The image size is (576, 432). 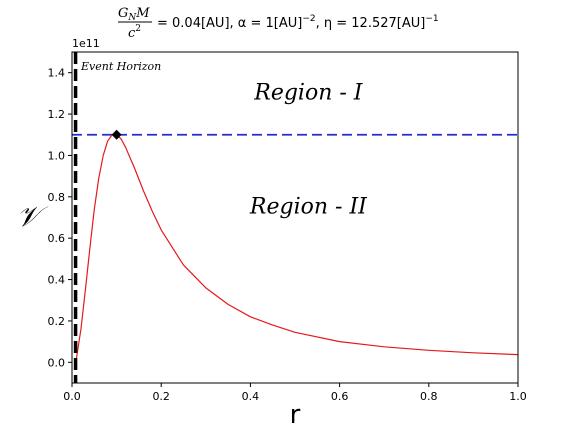 What do you see at coordinates (429, 396) in the screenshot?
I see `x-tick-label: 0.8` at bounding box center [429, 396].